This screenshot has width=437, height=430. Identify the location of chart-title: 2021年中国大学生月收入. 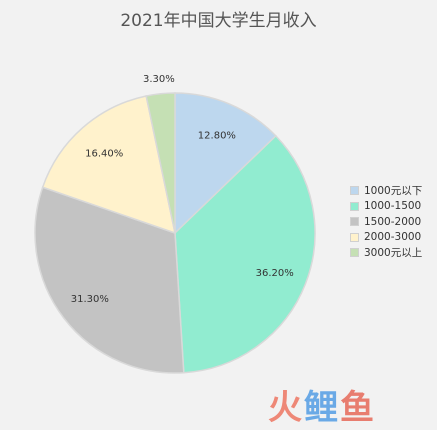
(218, 21).